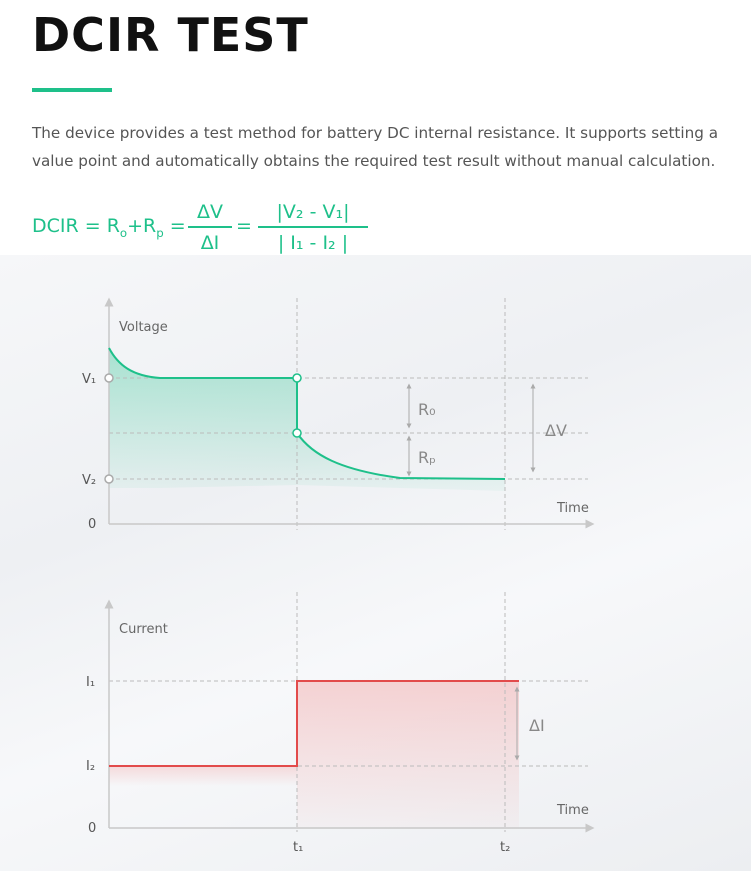  I want to click on y-tick-v2: V₂, so click(89, 480).